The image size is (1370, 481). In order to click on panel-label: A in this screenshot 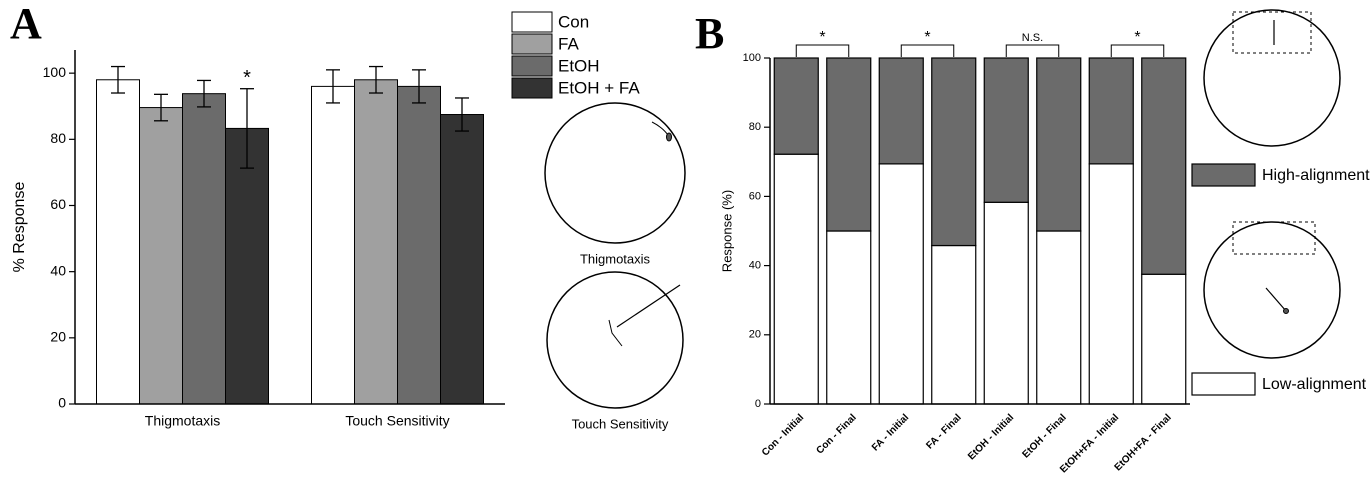, I will do `click(26, 24)`.